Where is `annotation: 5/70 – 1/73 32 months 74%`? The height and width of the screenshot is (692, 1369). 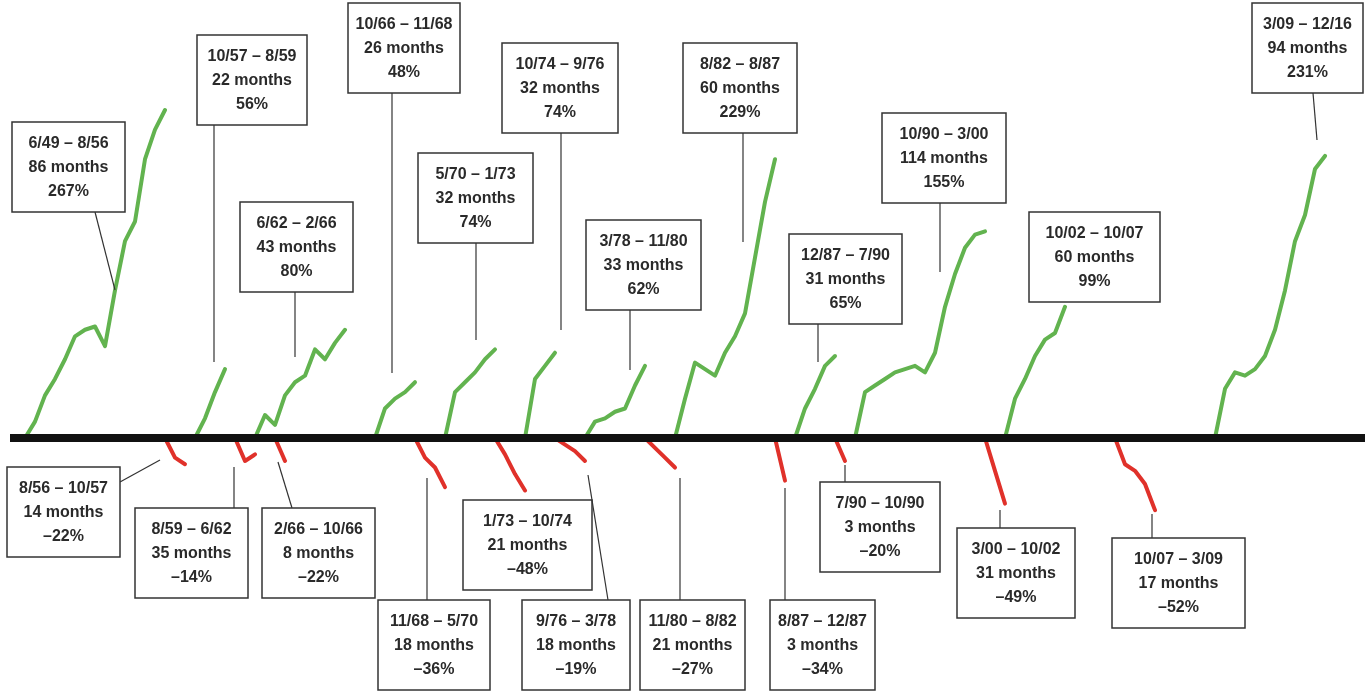
annotation: 5/70 – 1/73 32 months 74% is located at coordinates (475, 197).